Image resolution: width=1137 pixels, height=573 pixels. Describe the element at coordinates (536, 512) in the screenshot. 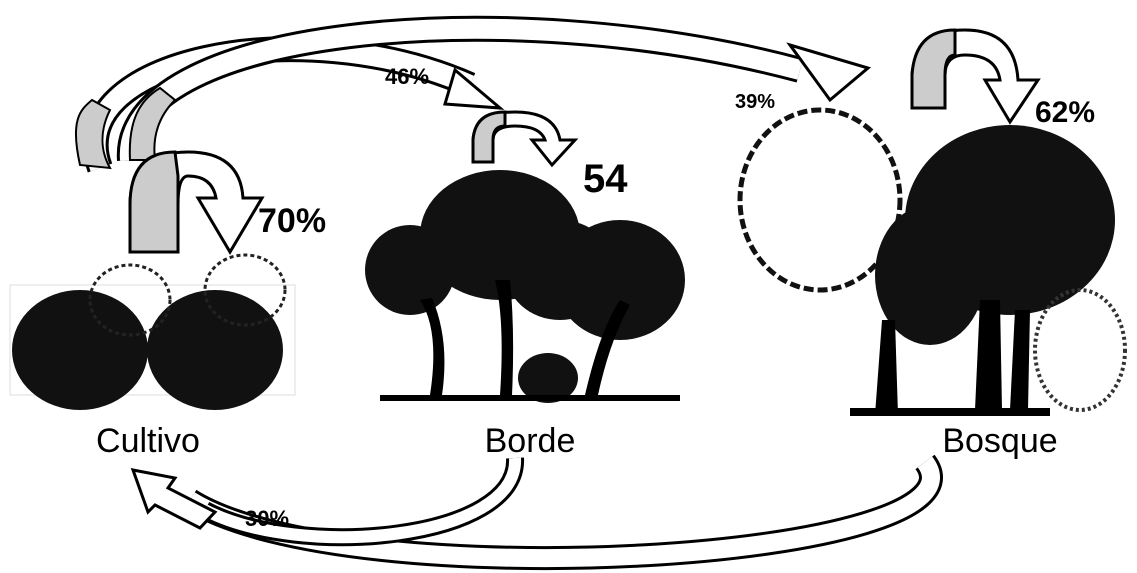

I see `edge-arrows-bottom` at that location.